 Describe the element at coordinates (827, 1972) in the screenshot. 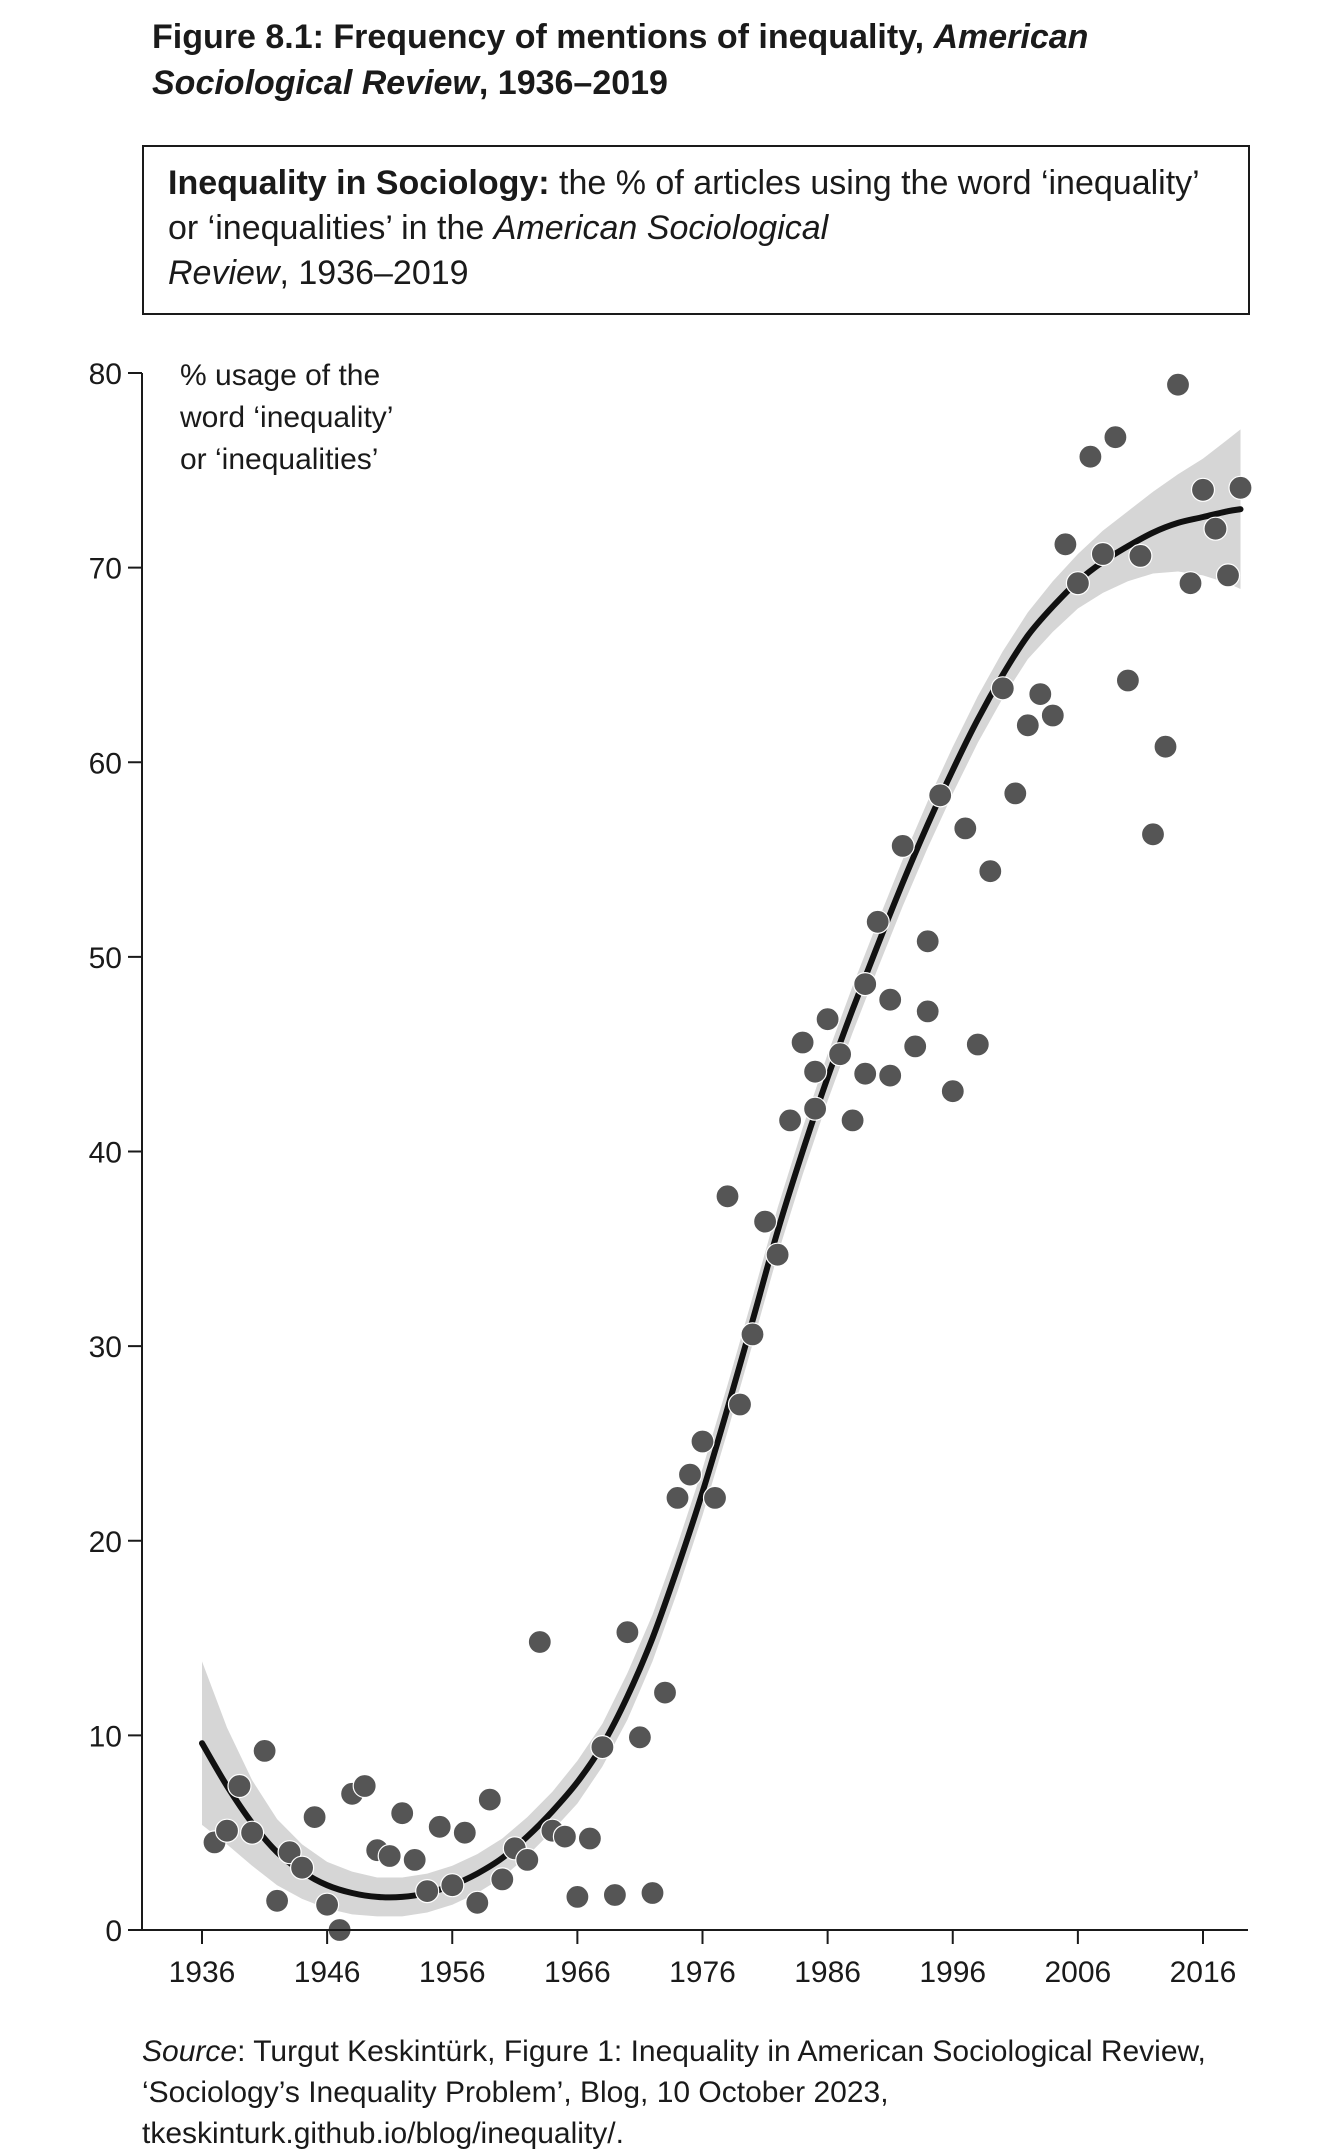

I see `x-tick-label: 1986` at that location.